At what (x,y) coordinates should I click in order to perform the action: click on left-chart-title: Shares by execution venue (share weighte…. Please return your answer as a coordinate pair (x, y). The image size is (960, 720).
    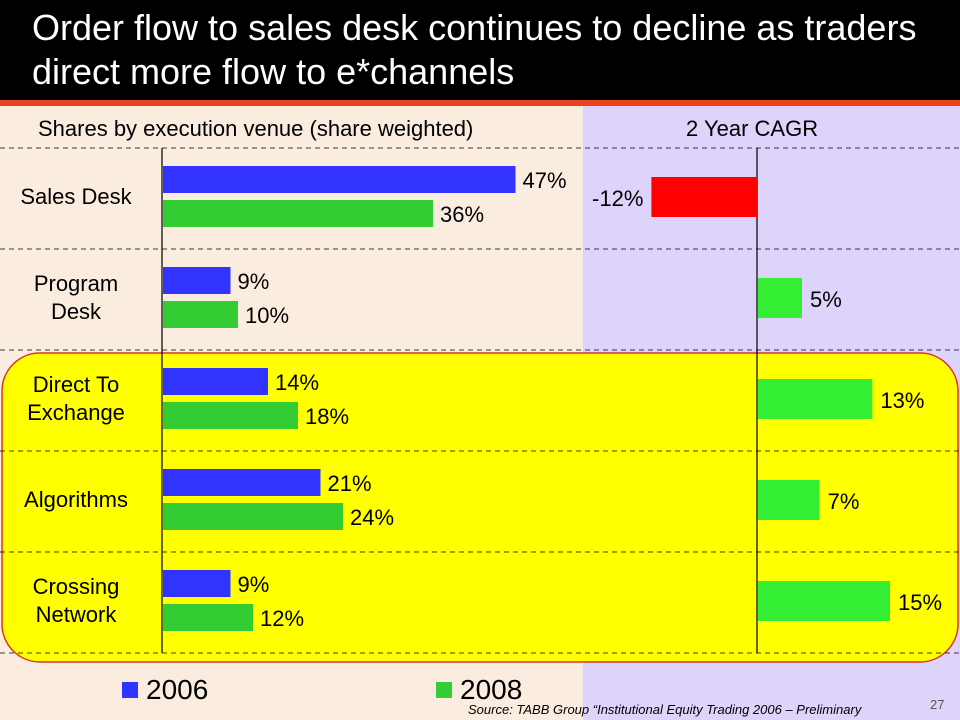
    Looking at the image, I should click on (256, 128).